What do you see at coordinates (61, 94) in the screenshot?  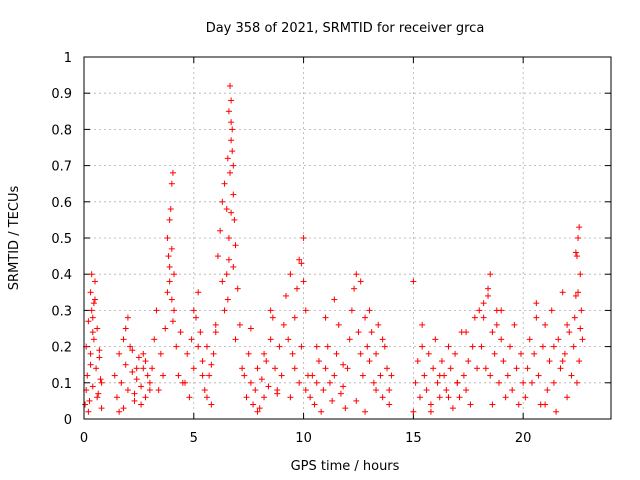 I see `y-tick-label: 0.9` at bounding box center [61, 94].